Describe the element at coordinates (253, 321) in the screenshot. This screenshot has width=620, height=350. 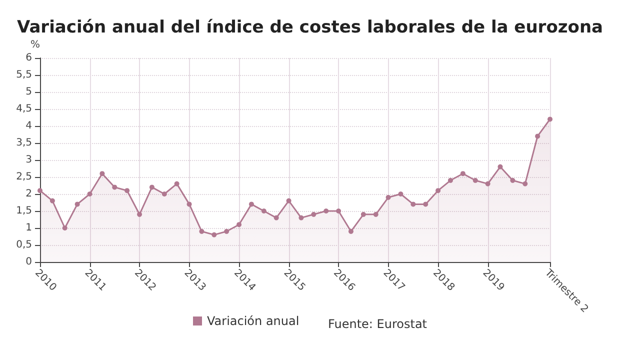
I see `legend-label: Variación anual` at that location.